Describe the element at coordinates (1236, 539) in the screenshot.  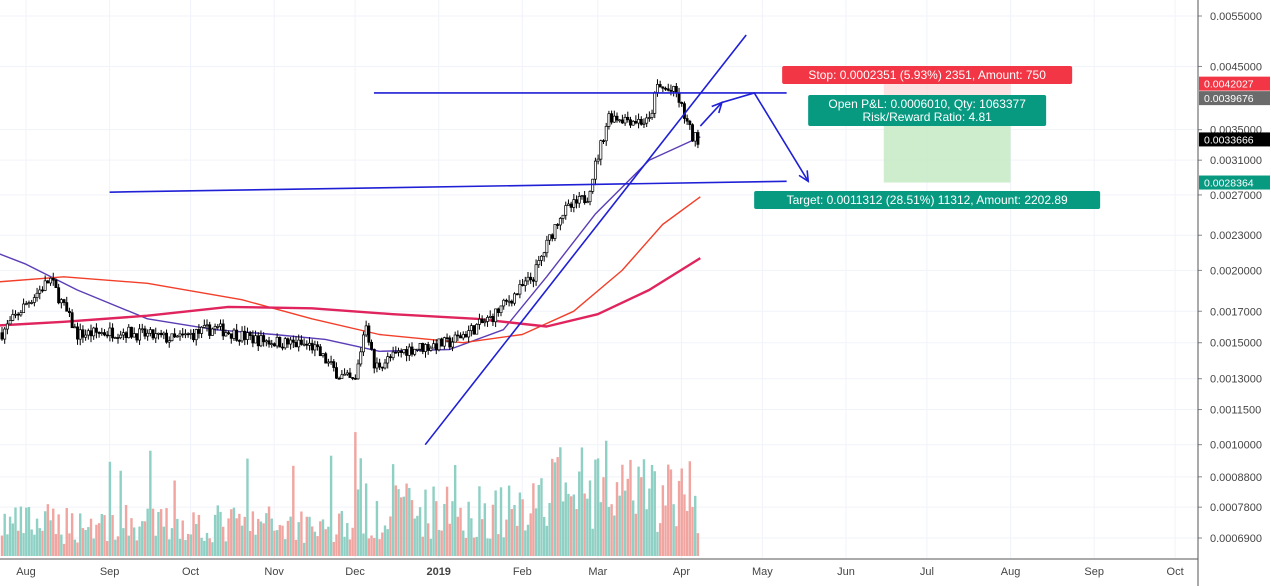
I see `y-tick-label: 0.0006900` at that location.